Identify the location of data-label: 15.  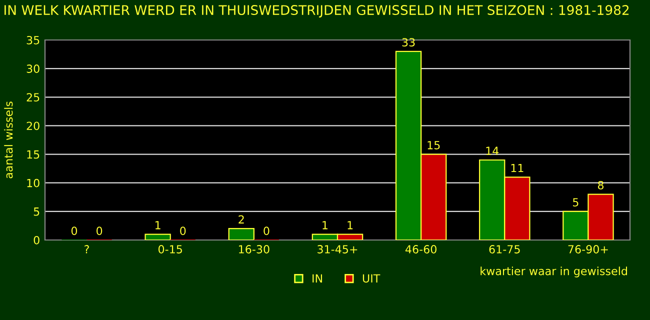
(434, 145).